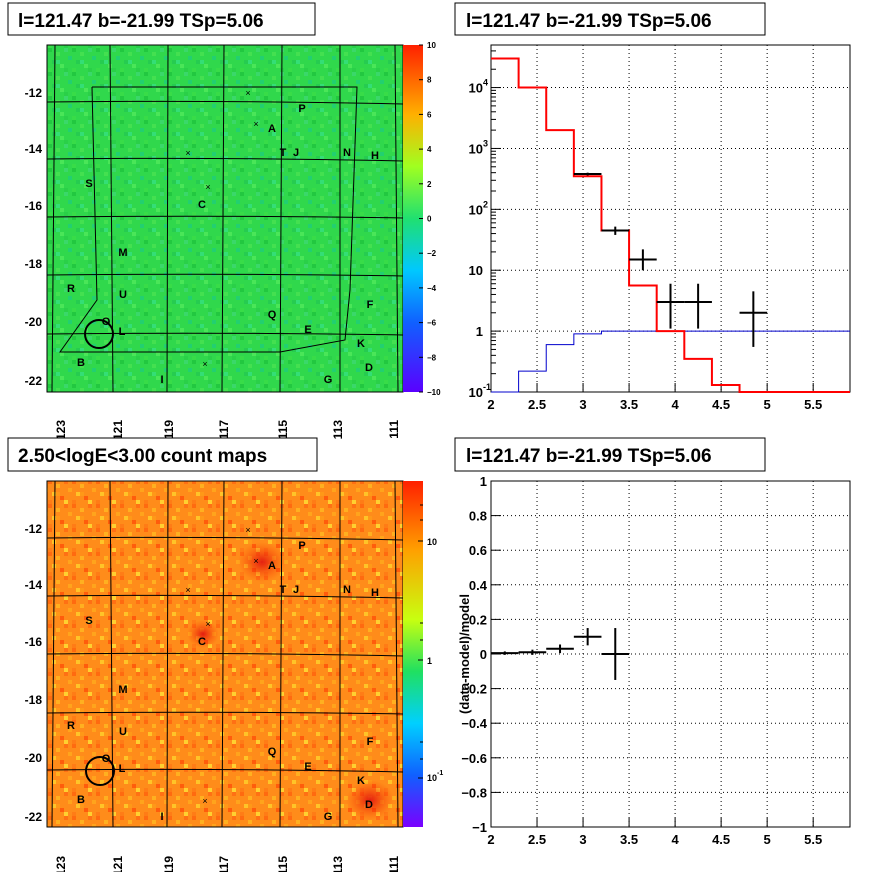 This screenshot has width=896, height=872. Describe the element at coordinates (474, 758) in the screenshot. I see `ytick-label: −0.6` at that location.